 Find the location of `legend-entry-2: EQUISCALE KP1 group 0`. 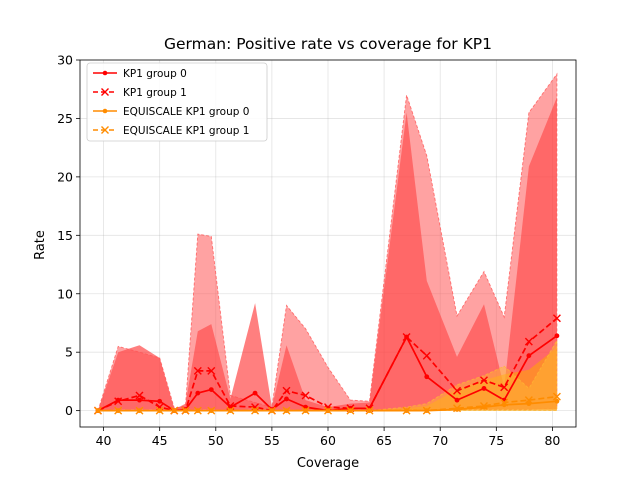

legend-entry-2: EQUISCALE KP1 group 0 is located at coordinates (171, 112).